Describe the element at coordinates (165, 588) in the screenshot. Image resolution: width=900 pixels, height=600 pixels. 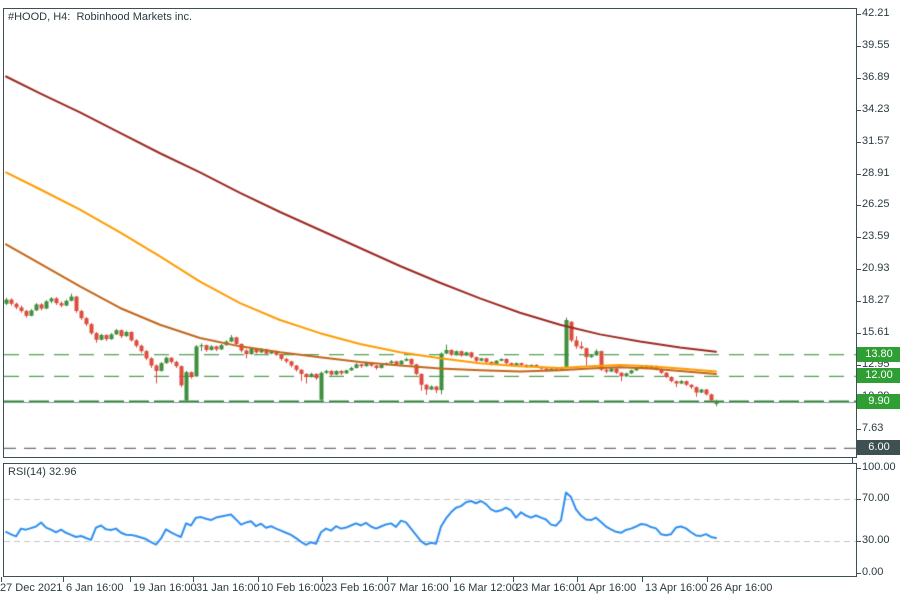
I see `time-tick-label: 19 Jan 16:00` at that location.